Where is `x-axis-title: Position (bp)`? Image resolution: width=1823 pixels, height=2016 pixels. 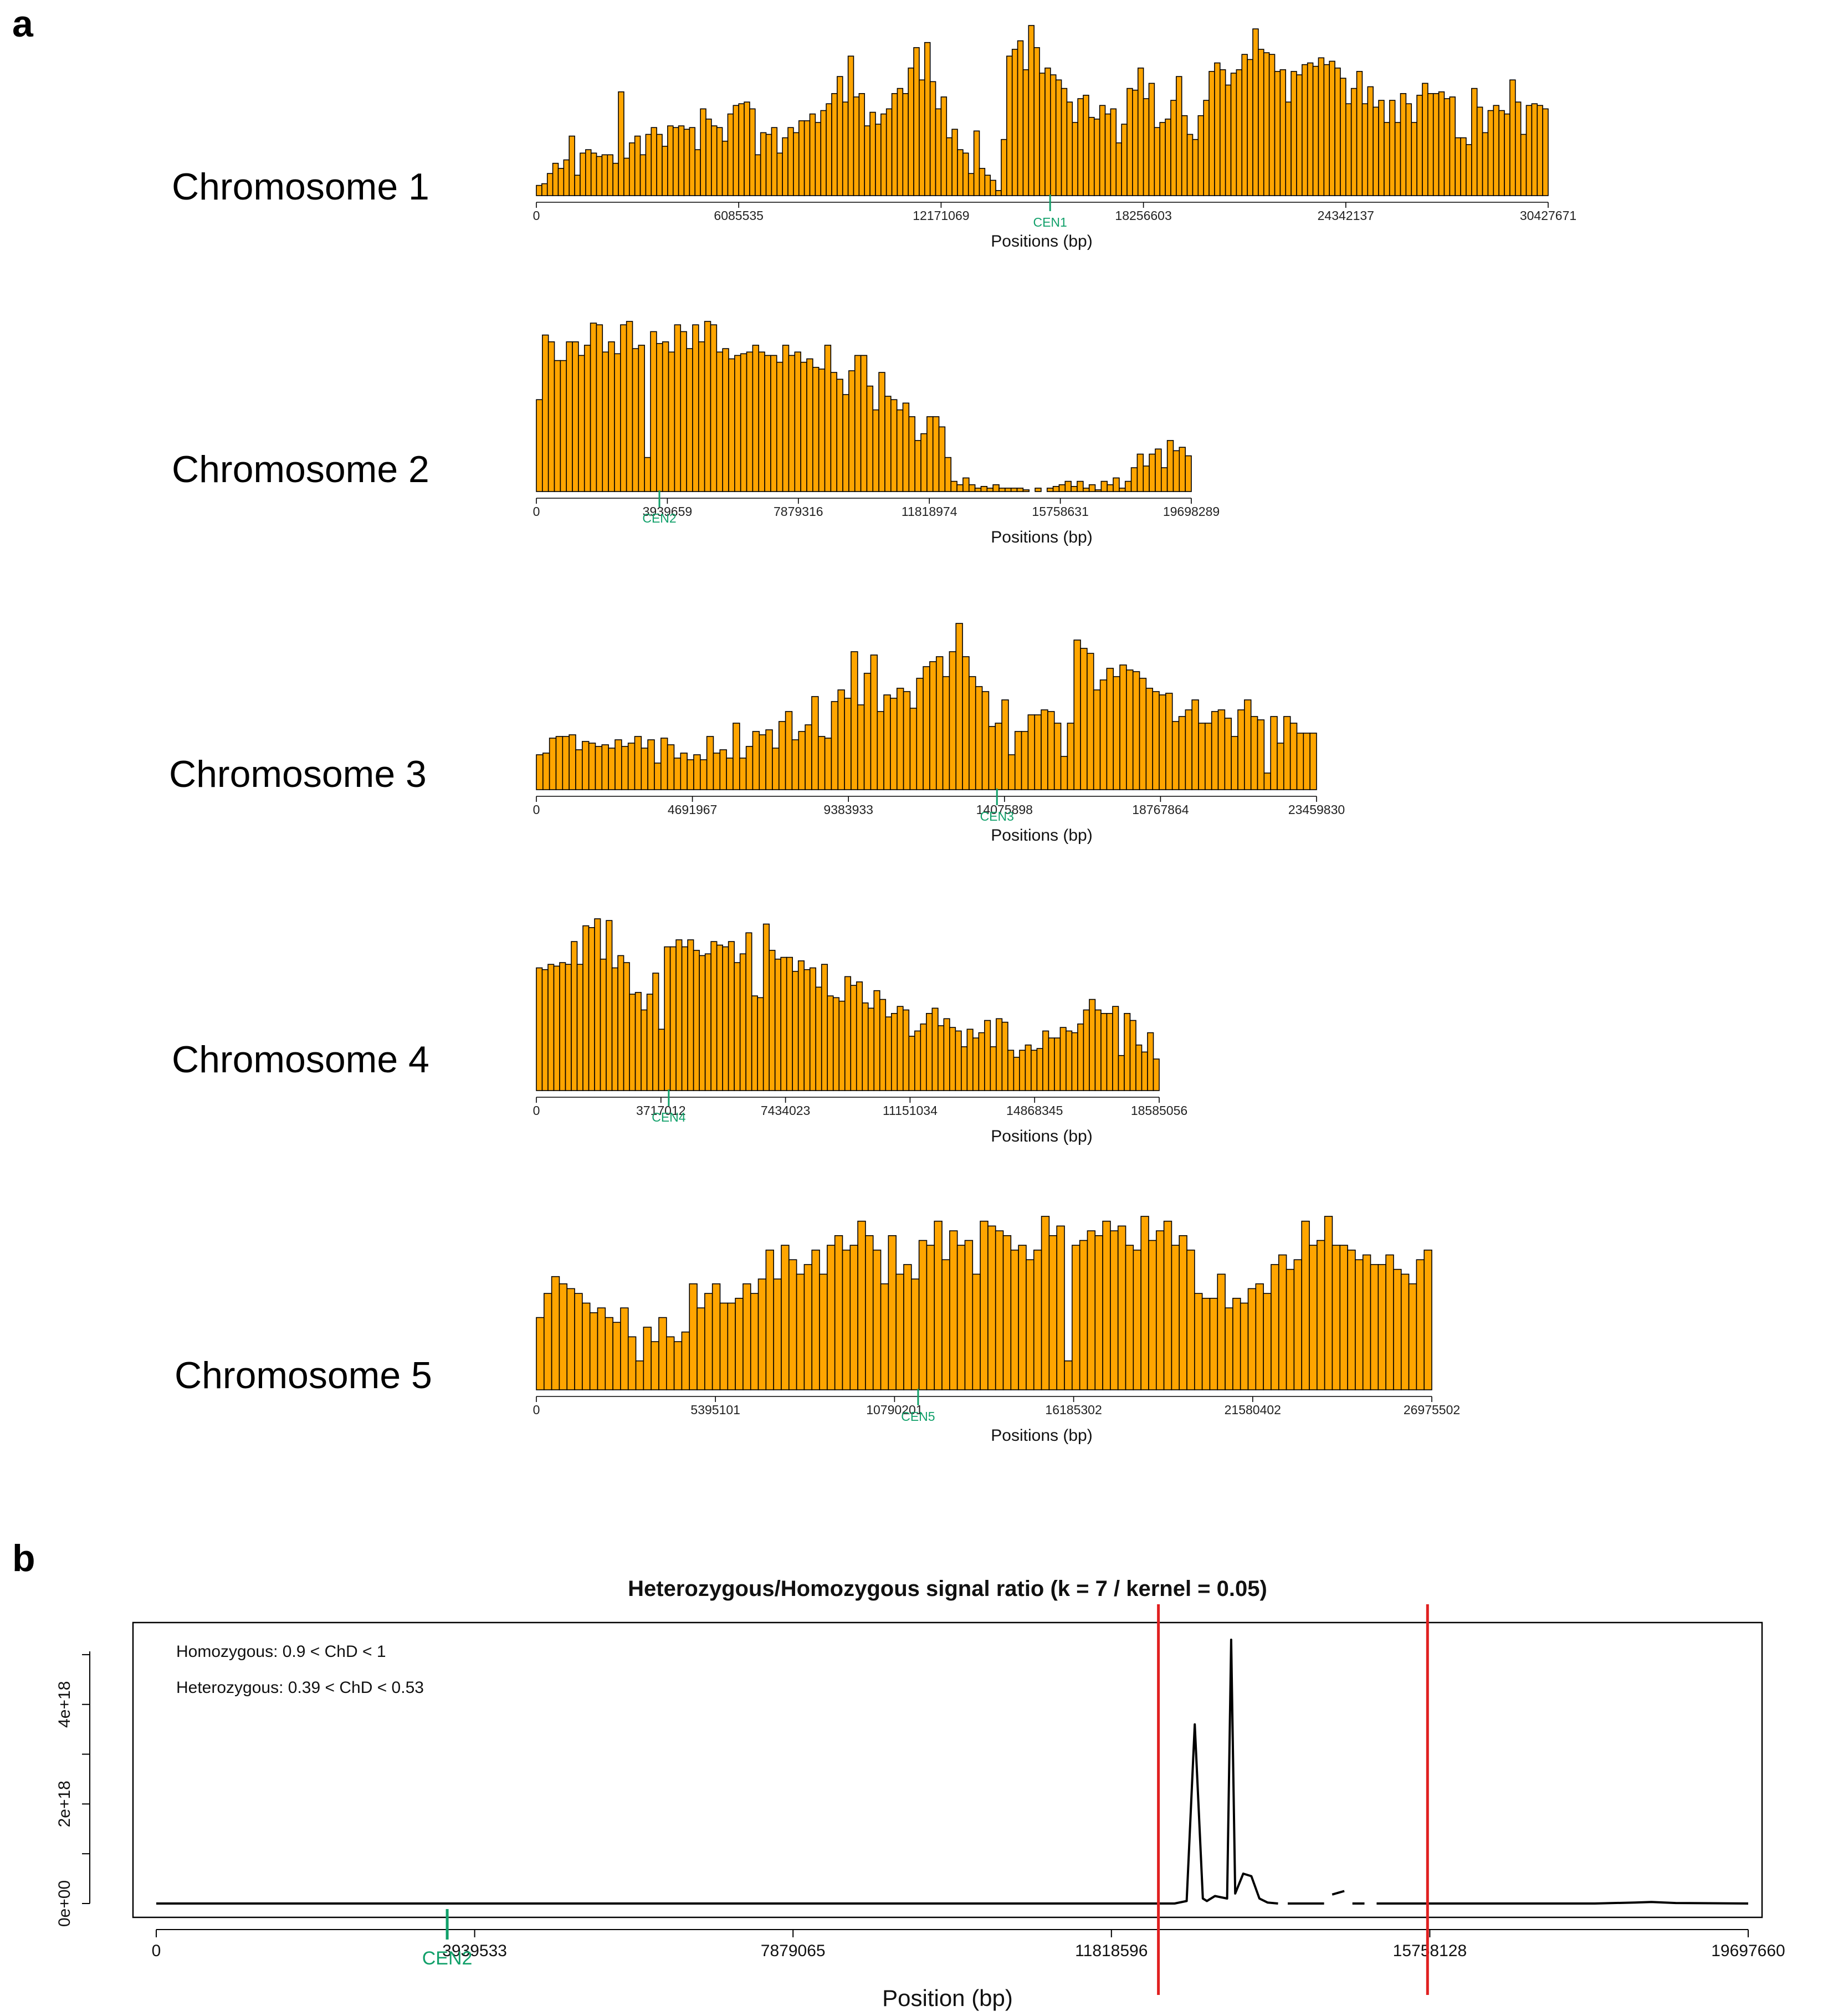 x-axis-title: Position (bp) is located at coordinates (948, 1998).